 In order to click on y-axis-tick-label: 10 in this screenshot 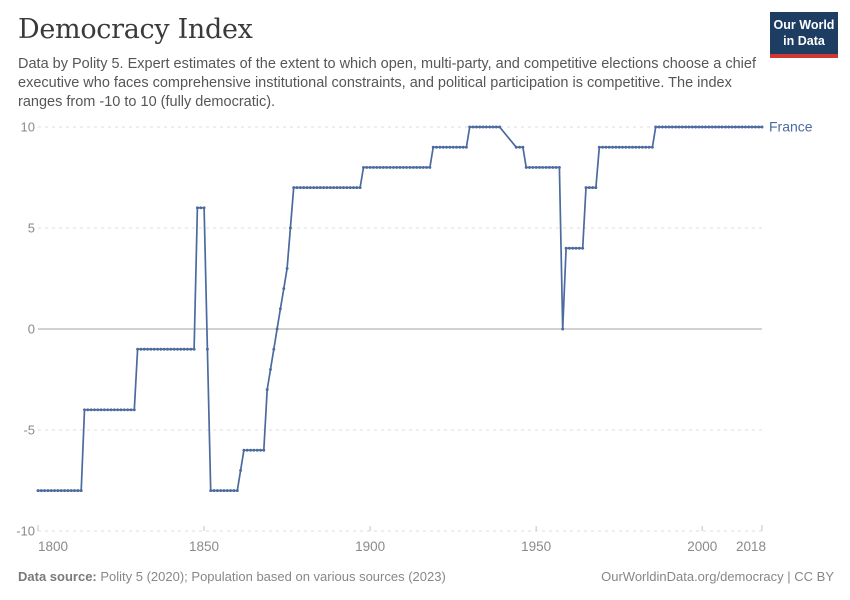, I will do `click(28, 127)`.